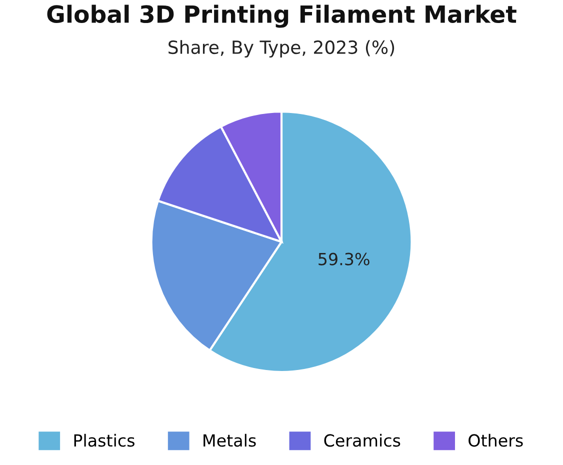  I want to click on data-label: 59.3%, so click(344, 259).